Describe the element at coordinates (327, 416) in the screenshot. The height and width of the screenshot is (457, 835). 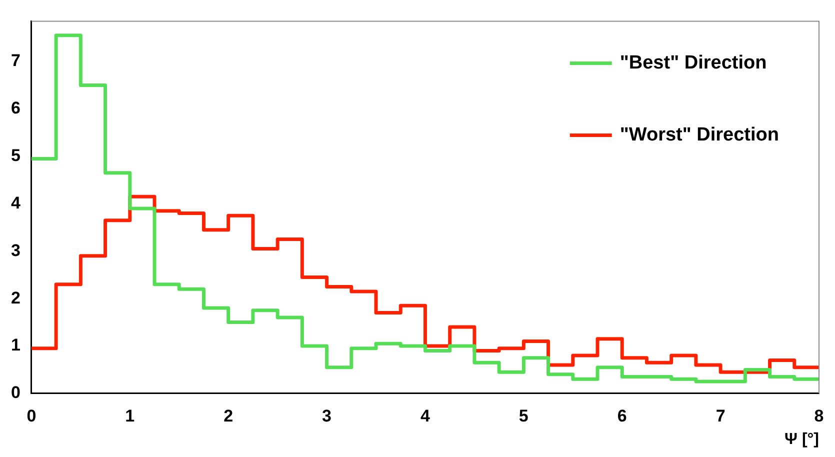
I see `x-tick-label: 3` at that location.